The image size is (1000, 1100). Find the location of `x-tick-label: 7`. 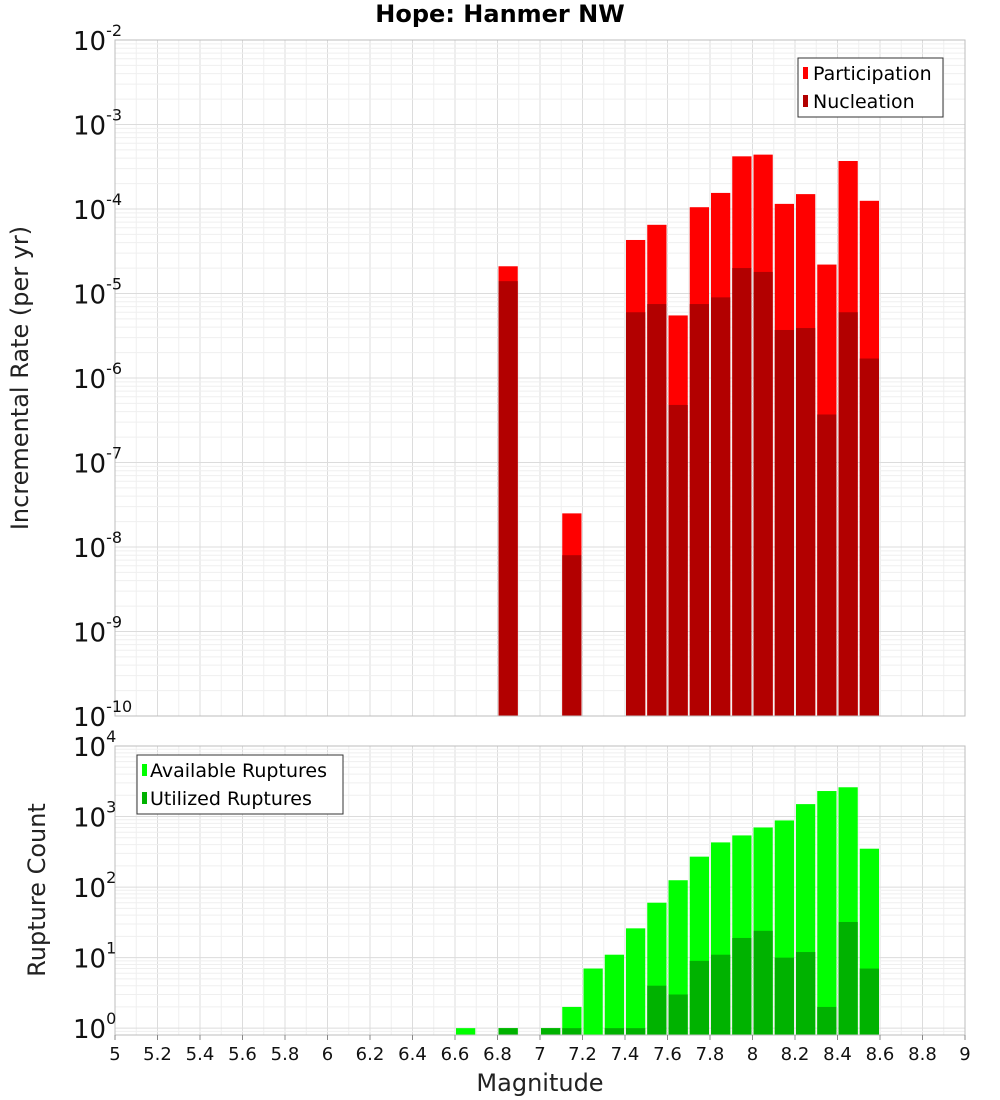

x-tick-label: 7 is located at coordinates (539, 1054).